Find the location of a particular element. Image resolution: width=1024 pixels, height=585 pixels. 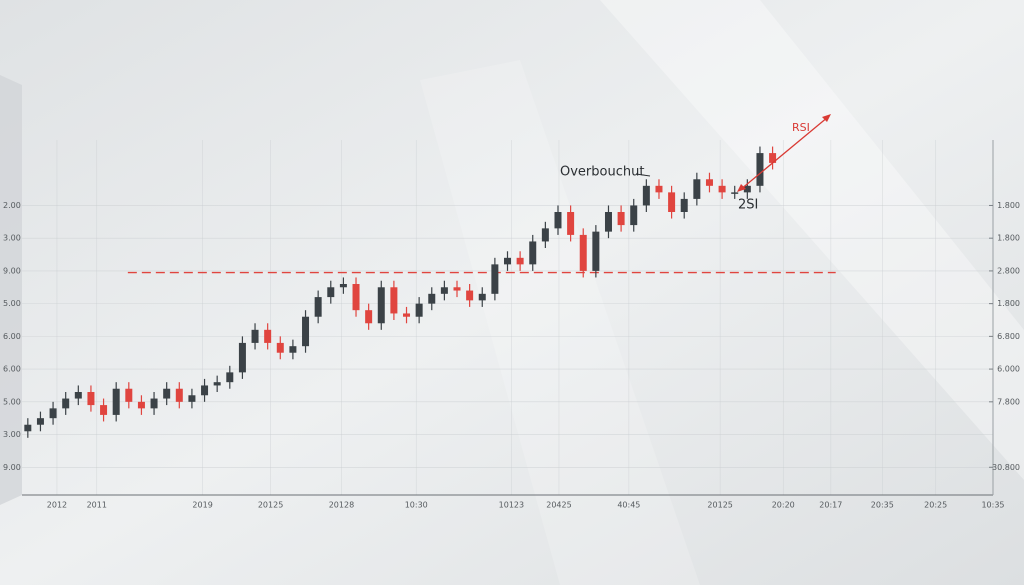

y2-tick-label: 7.800 is located at coordinates (1008, 401).